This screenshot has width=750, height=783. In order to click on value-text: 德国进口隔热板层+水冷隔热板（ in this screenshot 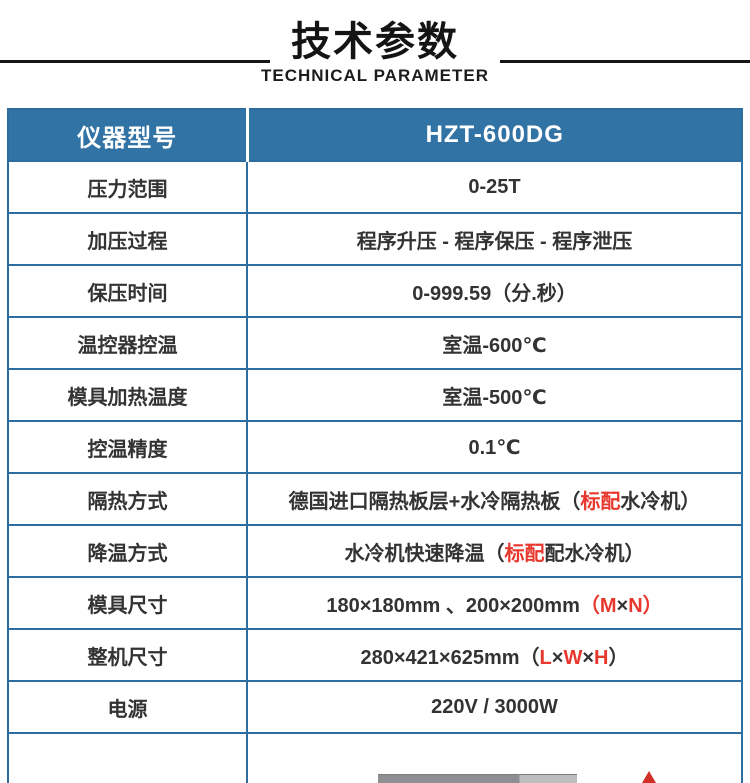, I will do `click(434, 501)`.